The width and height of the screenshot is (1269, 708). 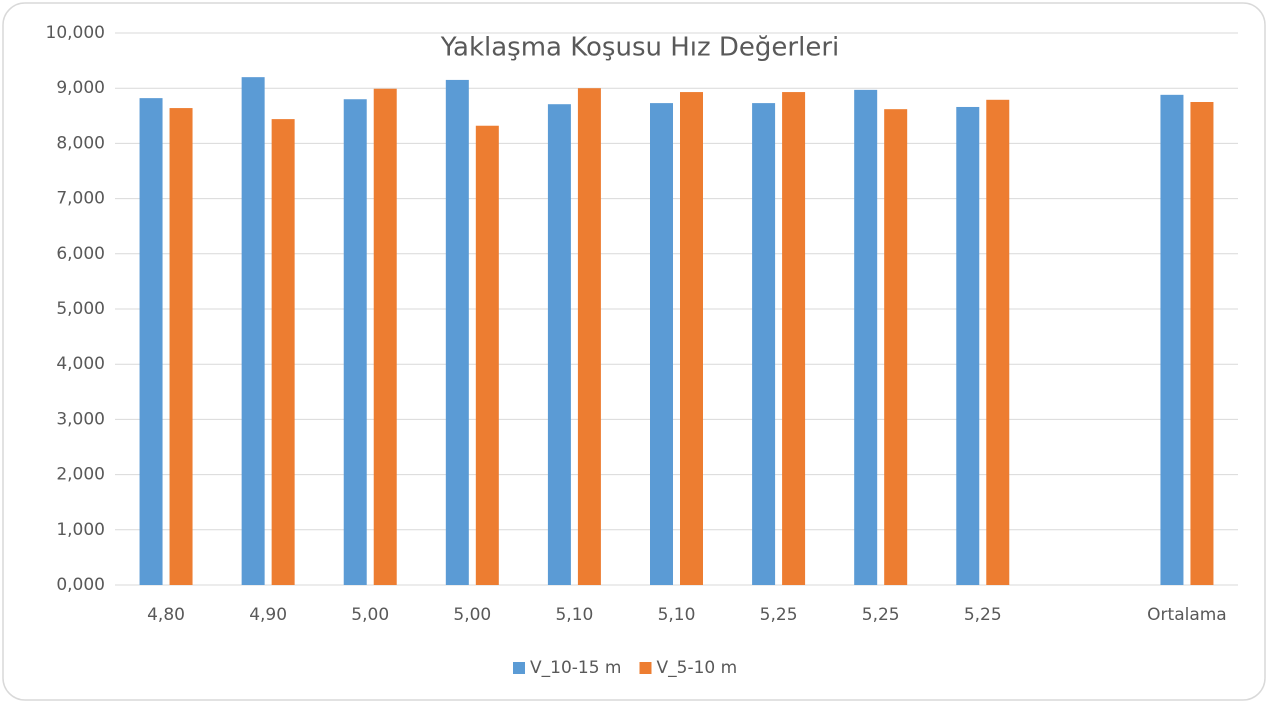 I want to click on y-tick-label: 7,000, so click(x=80, y=199).